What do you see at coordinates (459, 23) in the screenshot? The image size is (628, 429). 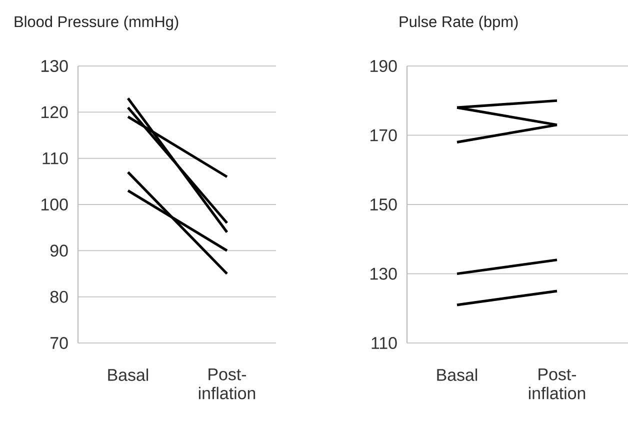 I see `chart-title: Pulse Rate (bpm)` at bounding box center [459, 23].